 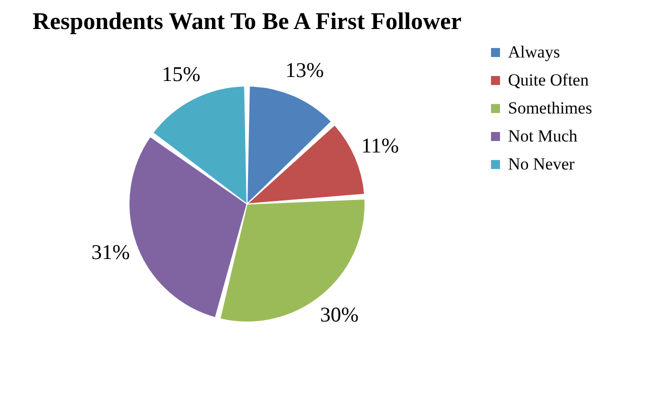 I want to click on legend-label: Not Much, so click(x=543, y=136).